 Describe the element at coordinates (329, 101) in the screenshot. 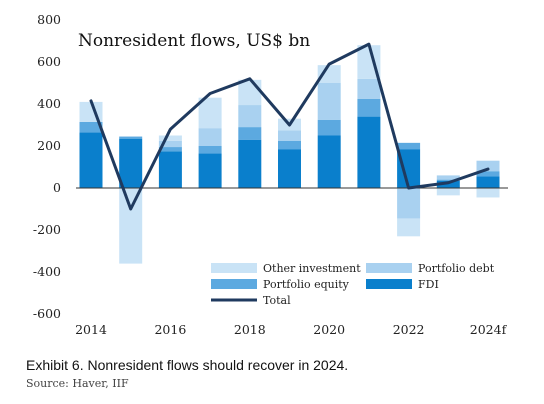

I see `bar-portfolio-debt-2020` at that location.